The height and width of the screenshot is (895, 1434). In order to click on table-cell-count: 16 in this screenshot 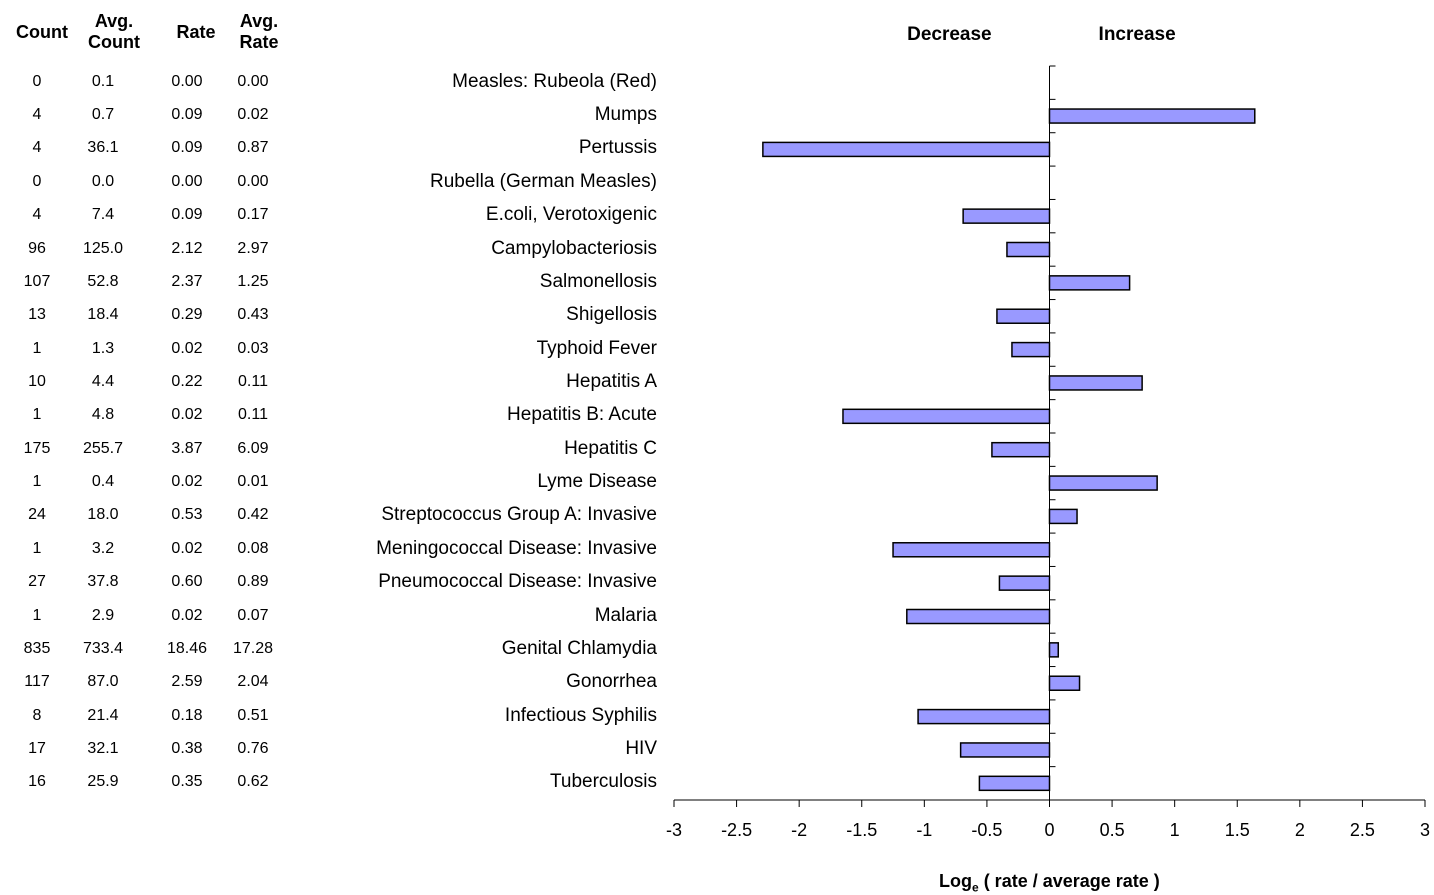, I will do `click(37, 782)`.